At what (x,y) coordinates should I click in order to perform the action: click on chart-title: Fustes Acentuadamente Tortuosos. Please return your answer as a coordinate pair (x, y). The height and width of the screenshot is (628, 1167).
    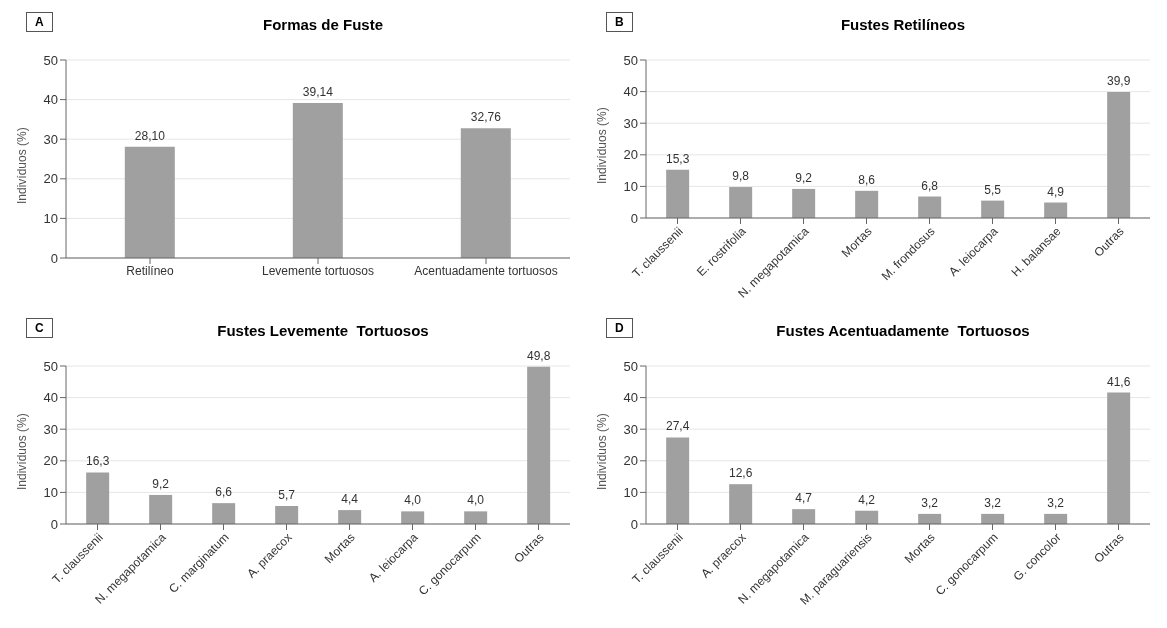
    Looking at the image, I should click on (903, 330).